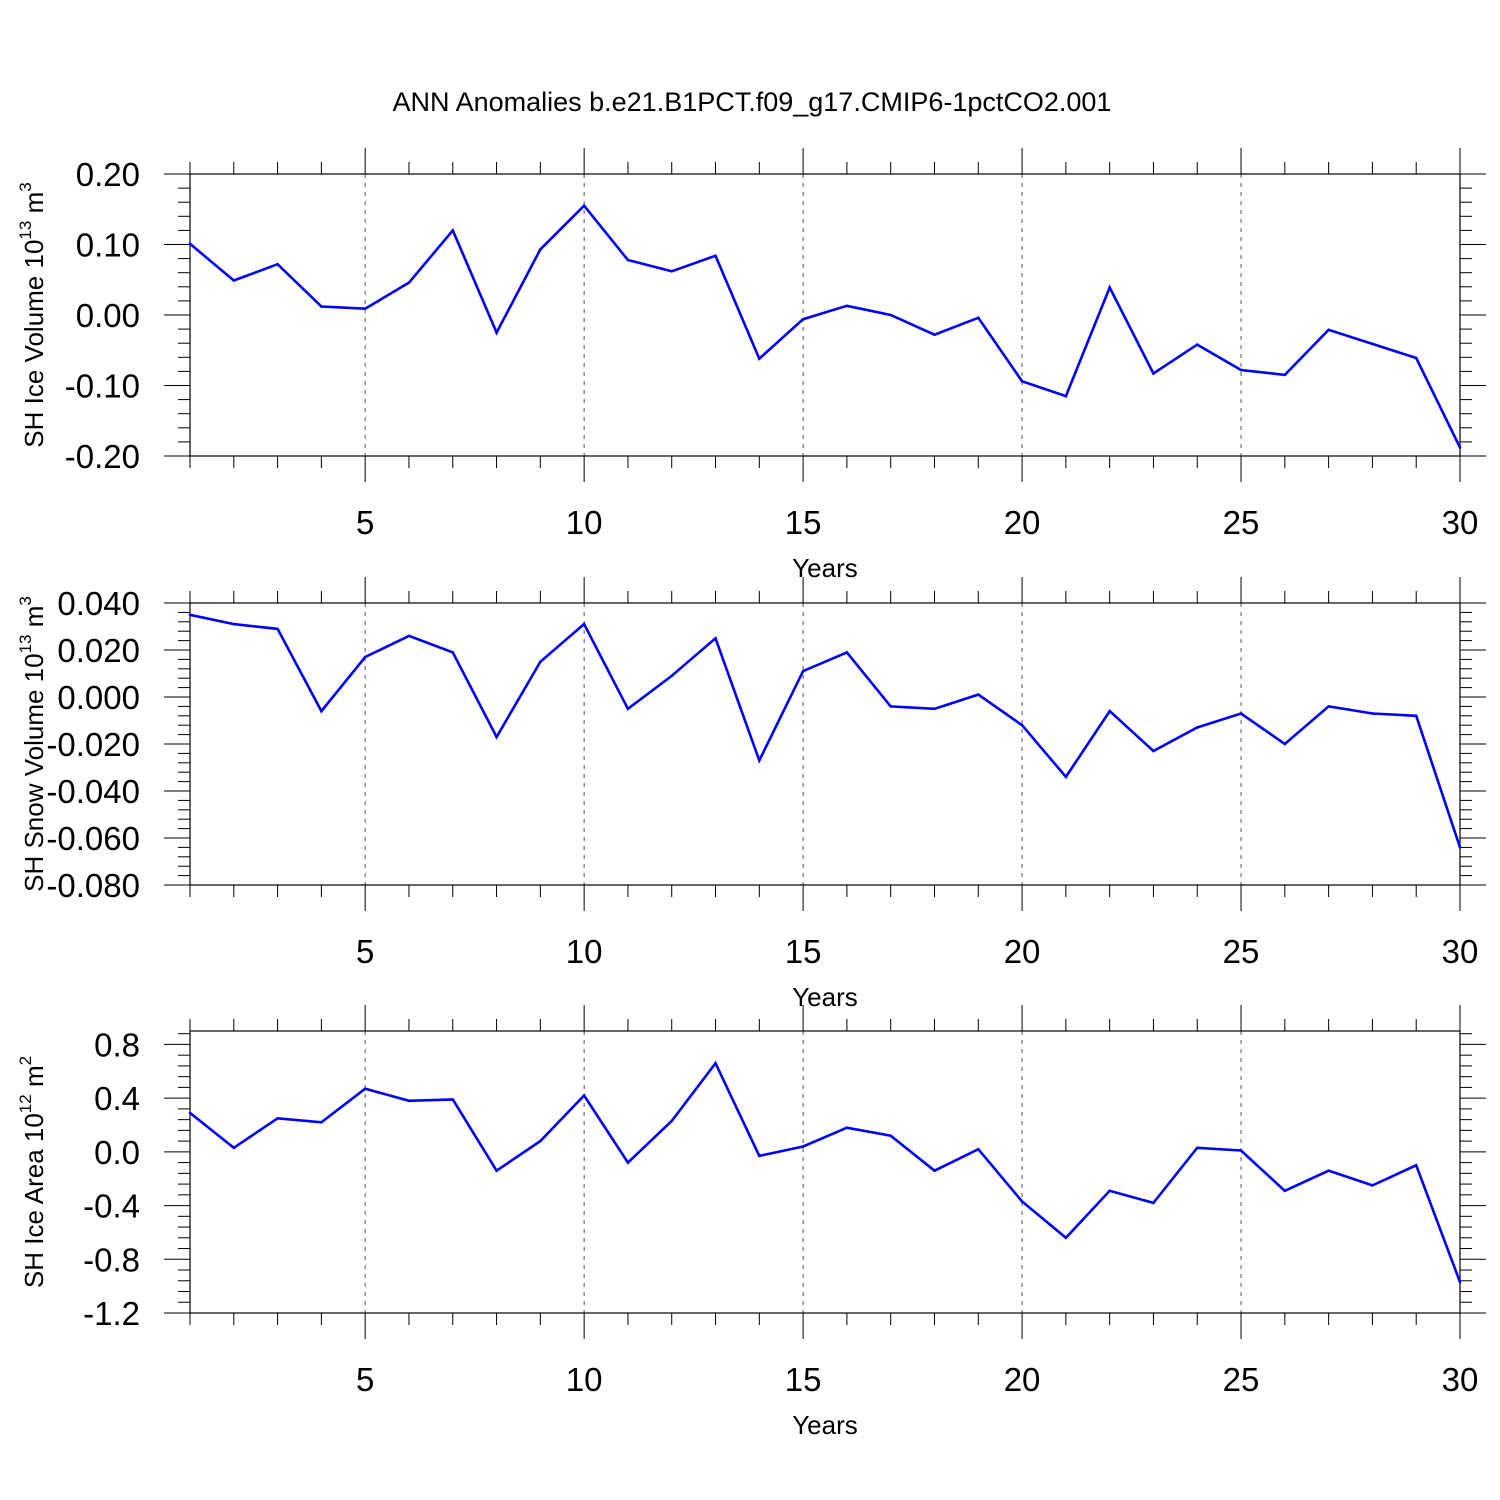 This screenshot has height=1500, width=1500. What do you see at coordinates (98, 650) in the screenshot?
I see `y-tick-label: 0.020` at bounding box center [98, 650].